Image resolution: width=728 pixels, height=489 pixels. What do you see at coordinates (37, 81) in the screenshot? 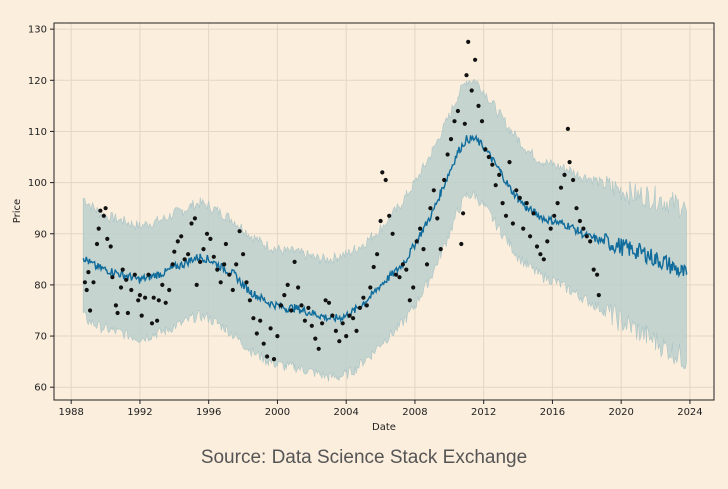
I see `y-tick-label: 120` at bounding box center [37, 81].